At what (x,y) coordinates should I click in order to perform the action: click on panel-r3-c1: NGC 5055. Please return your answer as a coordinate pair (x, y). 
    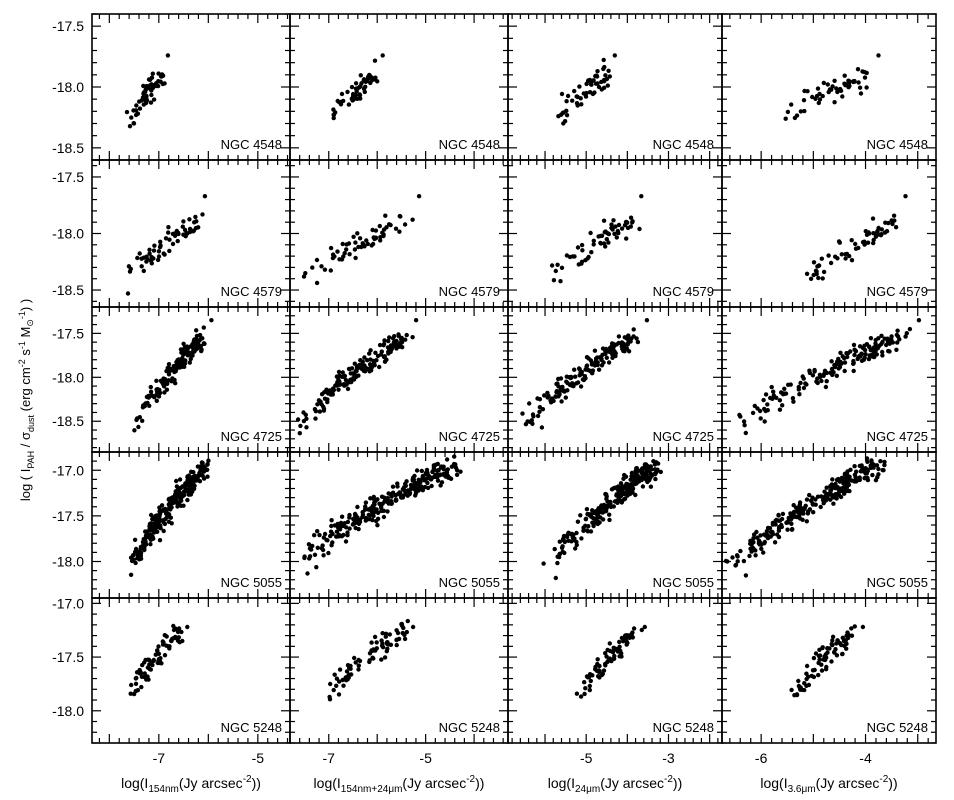
    Looking at the image, I should click on (399, 525).